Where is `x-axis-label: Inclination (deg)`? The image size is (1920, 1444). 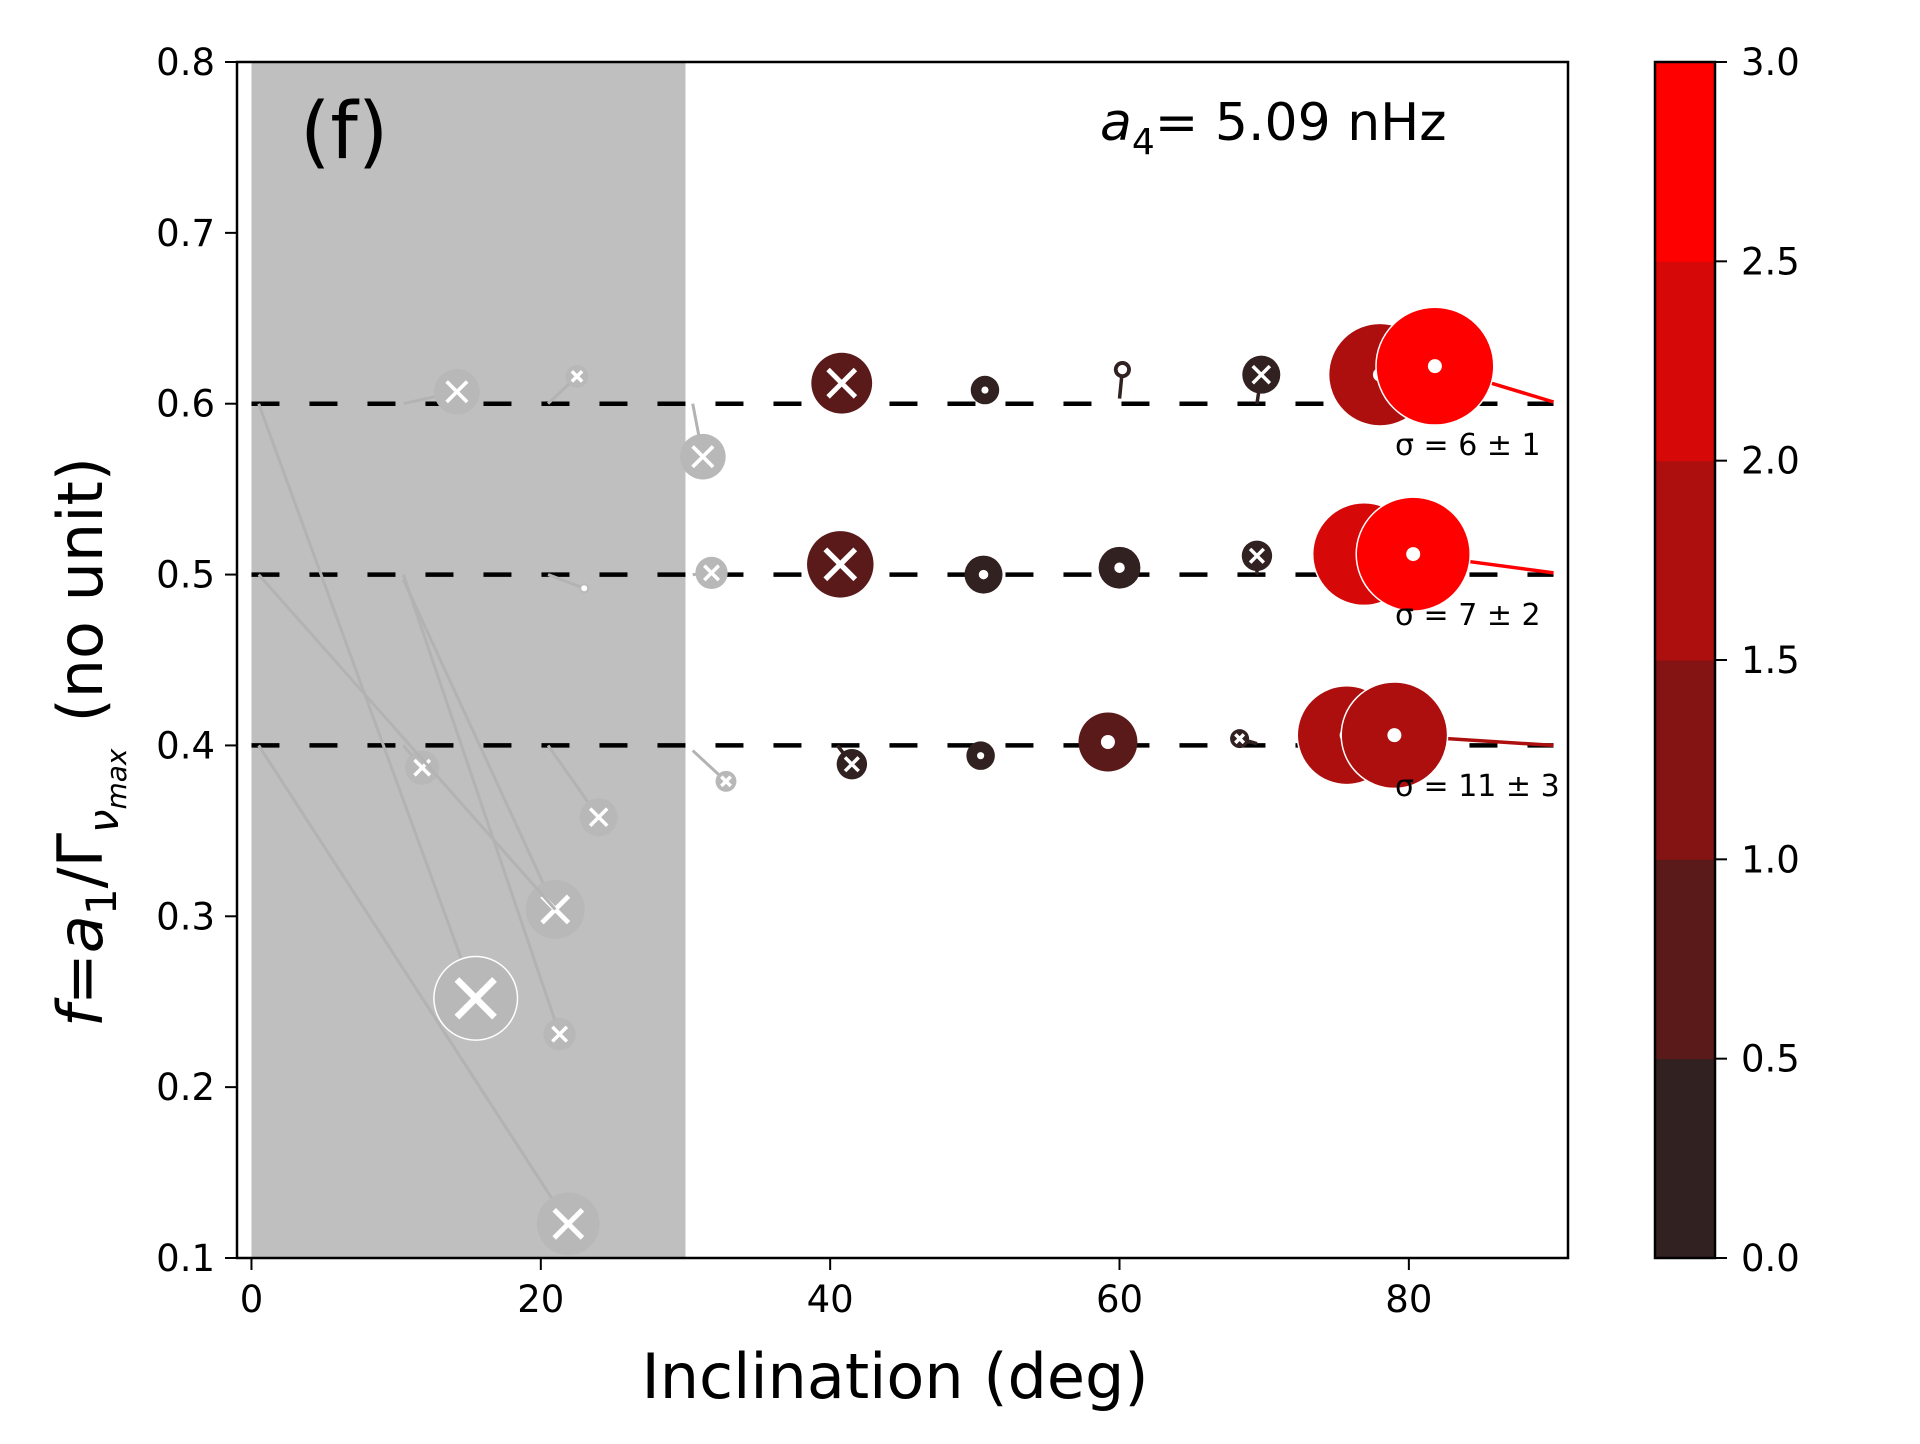
x-axis-label: Inclination (deg) is located at coordinates (894, 1376).